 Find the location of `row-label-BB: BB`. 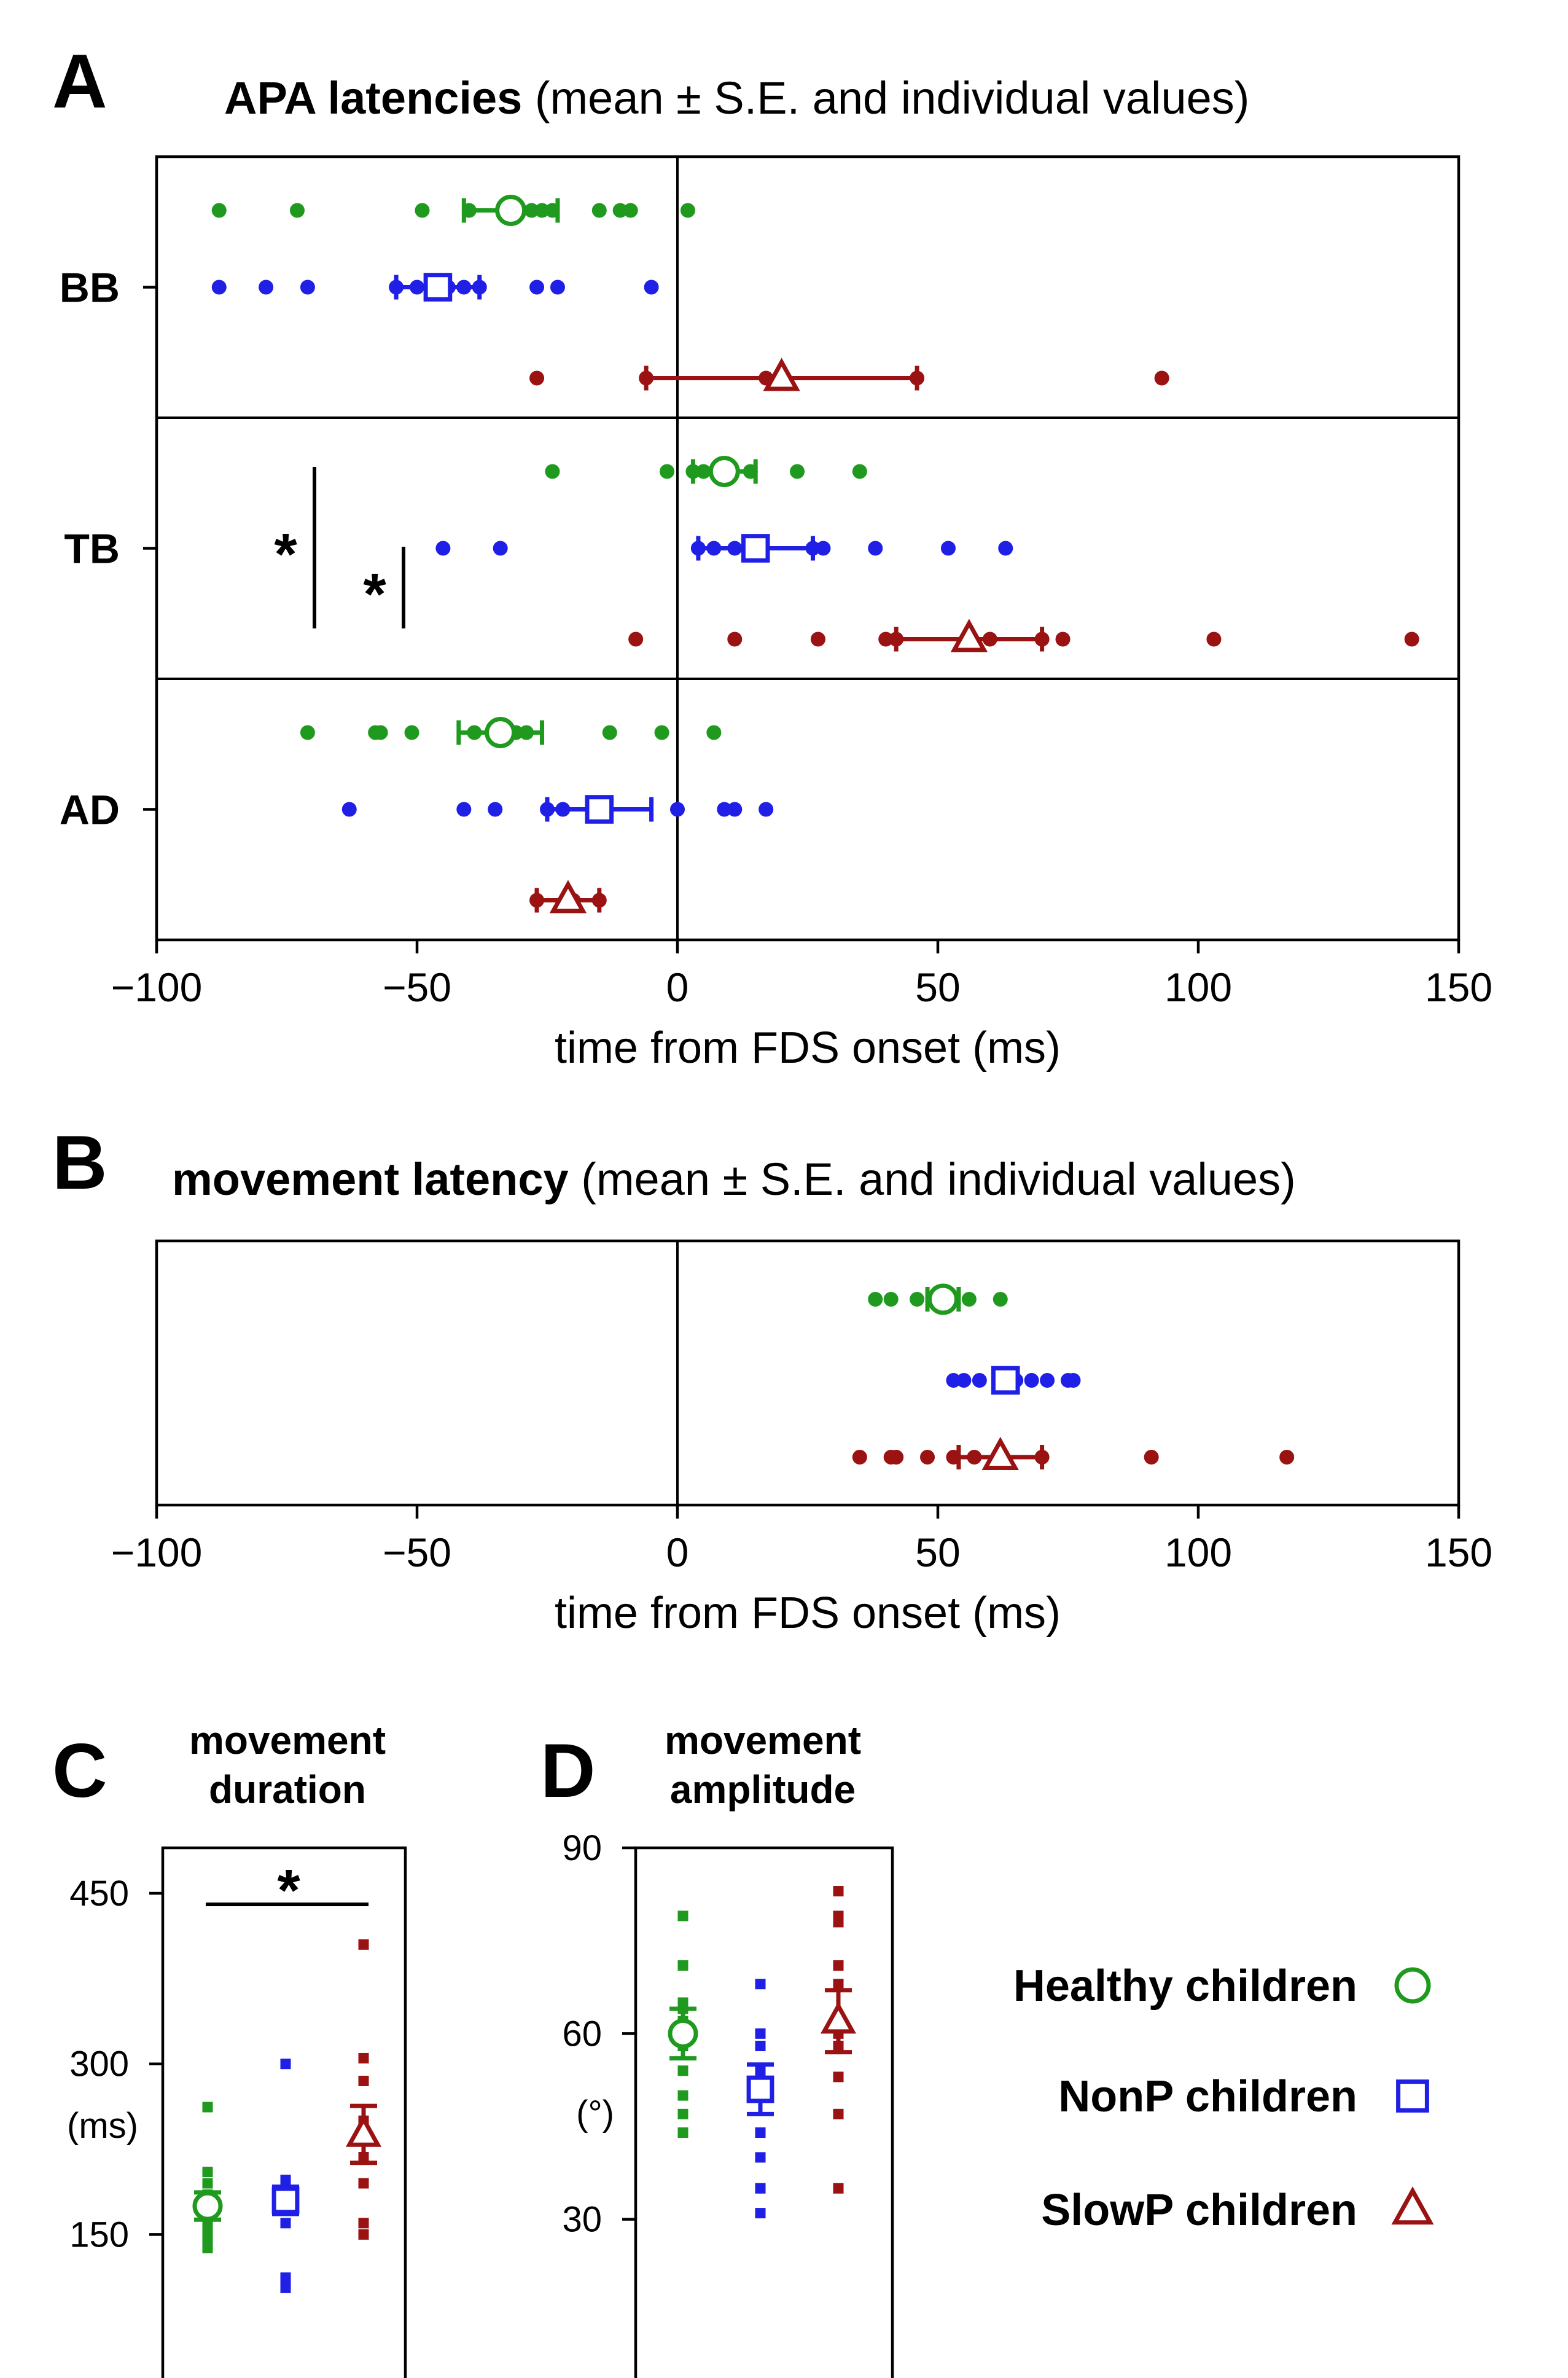

row-label-BB: BB is located at coordinates (90, 288).